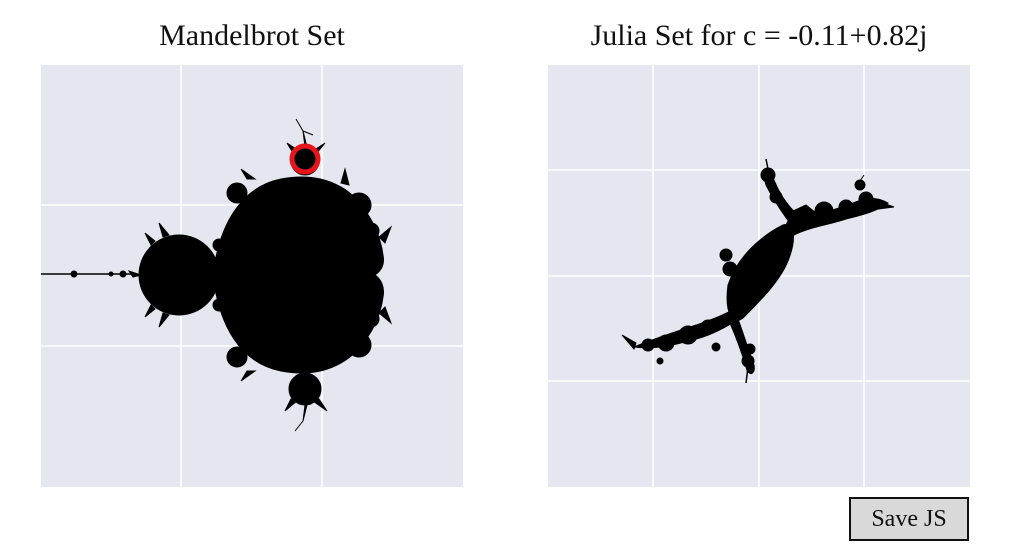 This screenshot has height=554, width=1018. I want to click on julia-c-value: -0.11+0.82j, so click(858, 35).